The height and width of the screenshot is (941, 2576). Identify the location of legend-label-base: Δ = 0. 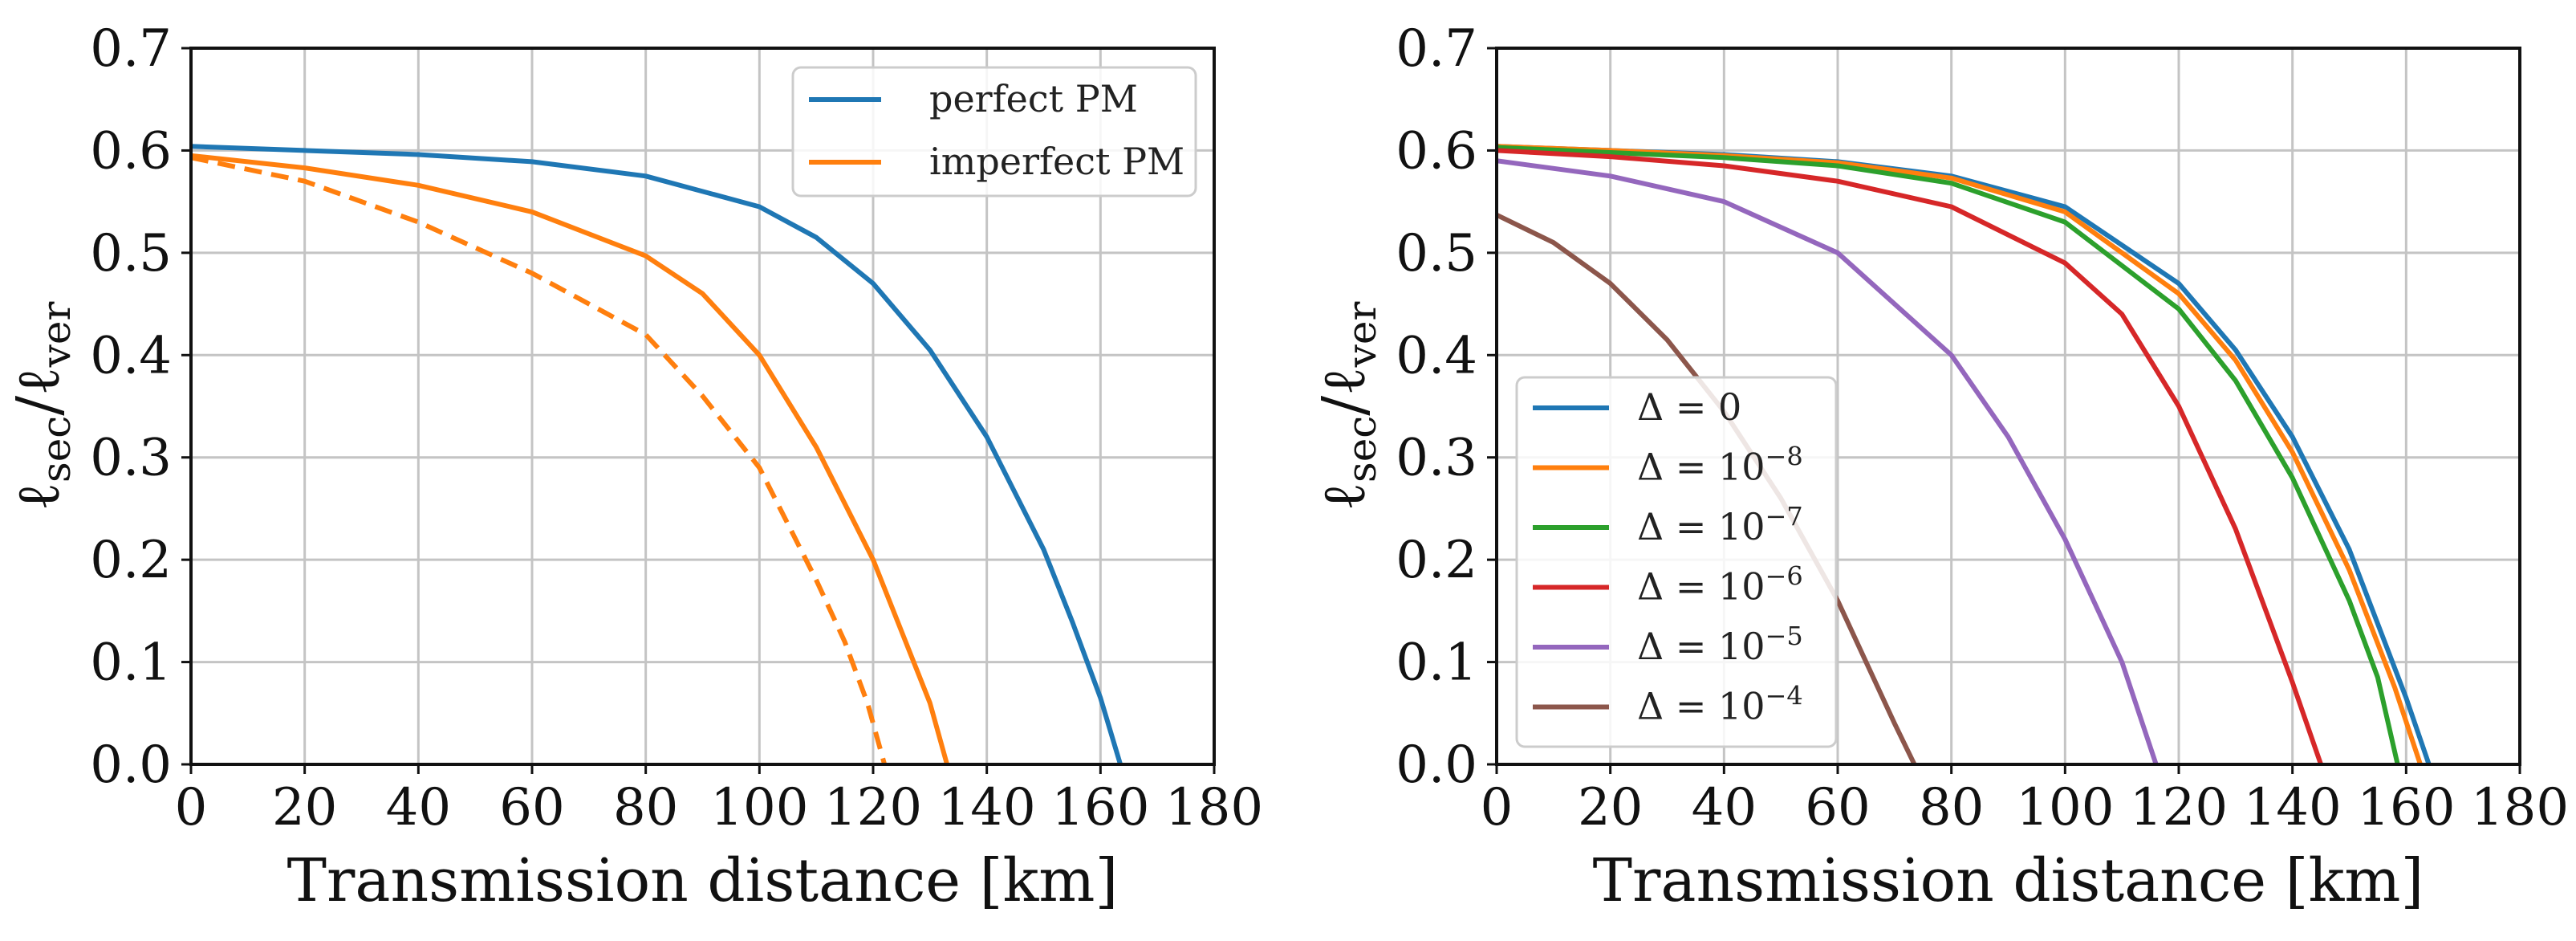
(1689, 407).